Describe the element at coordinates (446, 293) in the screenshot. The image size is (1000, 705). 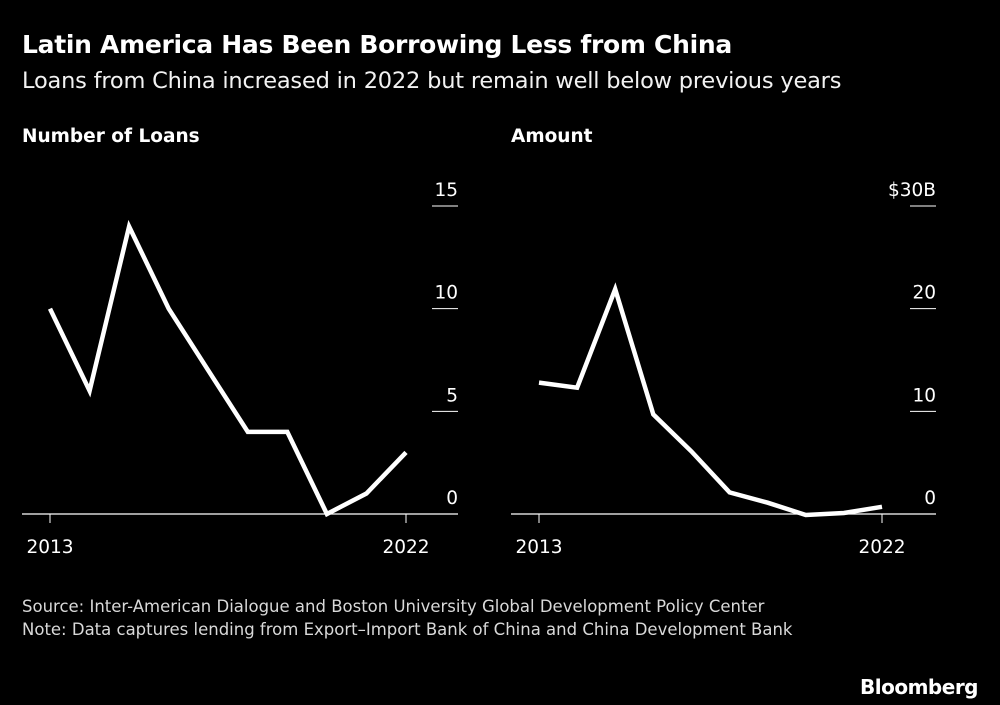
I see `number-of-loans-y-tick-label-2: 10` at that location.